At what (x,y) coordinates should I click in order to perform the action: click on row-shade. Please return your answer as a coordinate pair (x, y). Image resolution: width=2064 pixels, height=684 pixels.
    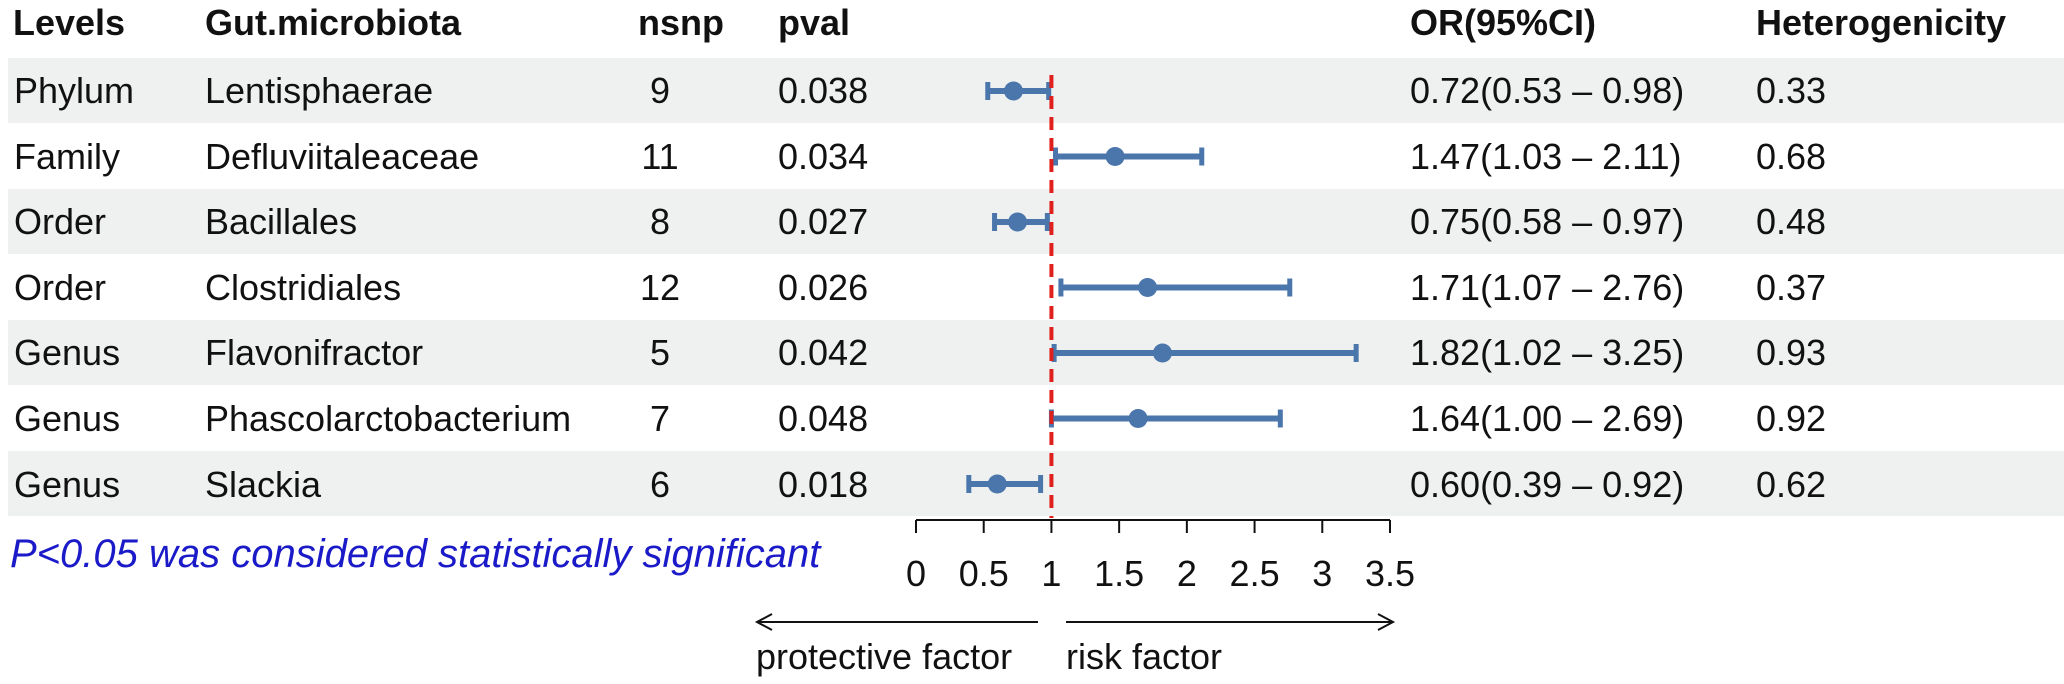
    Looking at the image, I should click on (1036, 352).